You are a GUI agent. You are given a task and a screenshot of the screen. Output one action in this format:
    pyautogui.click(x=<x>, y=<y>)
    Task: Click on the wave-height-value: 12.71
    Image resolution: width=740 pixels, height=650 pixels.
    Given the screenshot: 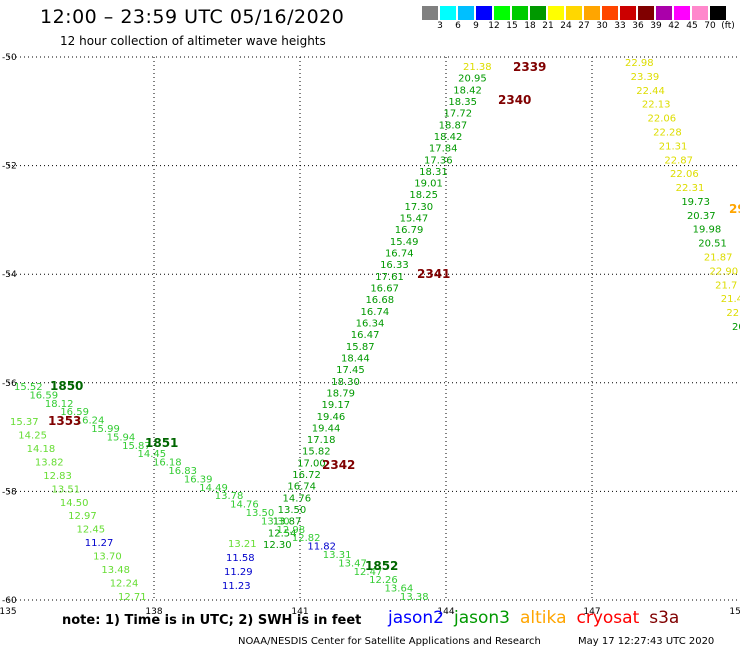 What is the action you would take?
    pyautogui.click(x=132, y=597)
    